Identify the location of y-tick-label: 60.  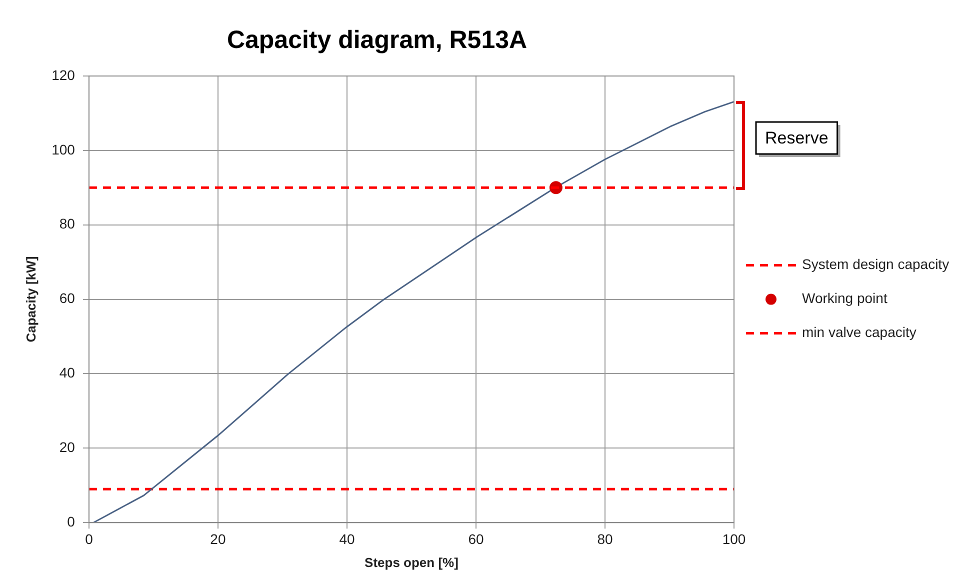
(67, 298).